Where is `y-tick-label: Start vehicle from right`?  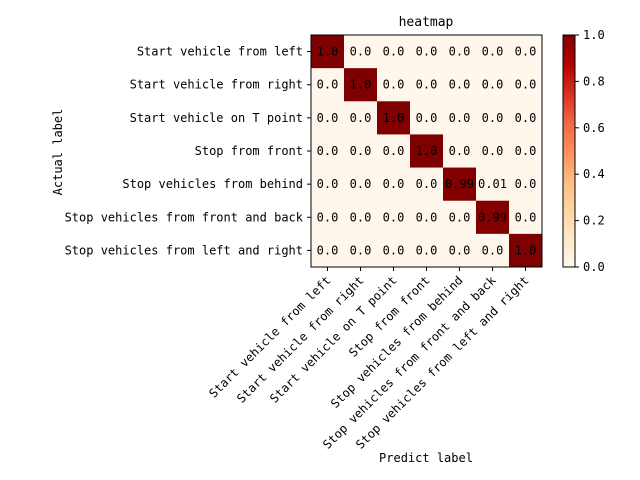 y-tick-label: Start vehicle from right is located at coordinates (216, 85).